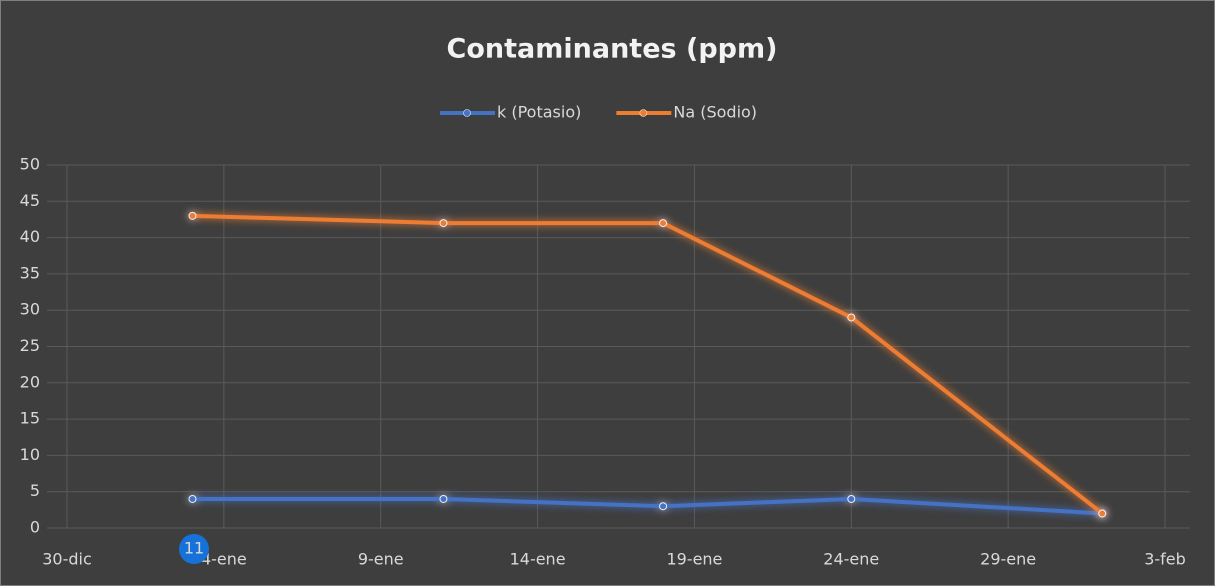  Describe the element at coordinates (538, 559) in the screenshot. I see `x-tick-label: 14-ene` at that location.